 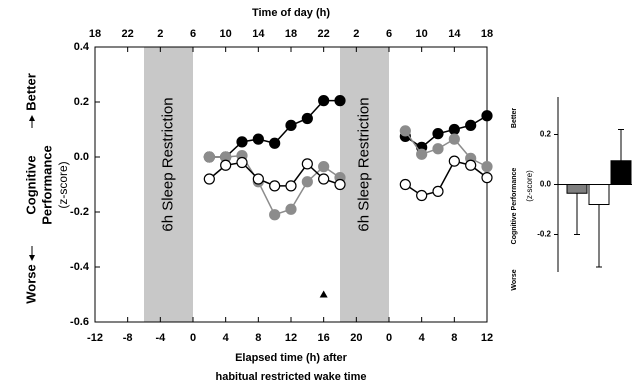 I want to click on x-tick-label: -4, so click(x=160, y=338).